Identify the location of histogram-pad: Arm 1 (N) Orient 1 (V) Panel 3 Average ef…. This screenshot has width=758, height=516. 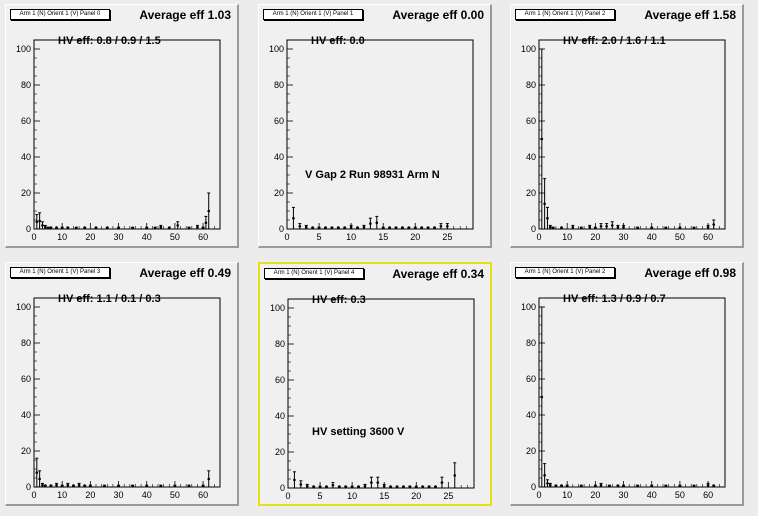
(122, 384).